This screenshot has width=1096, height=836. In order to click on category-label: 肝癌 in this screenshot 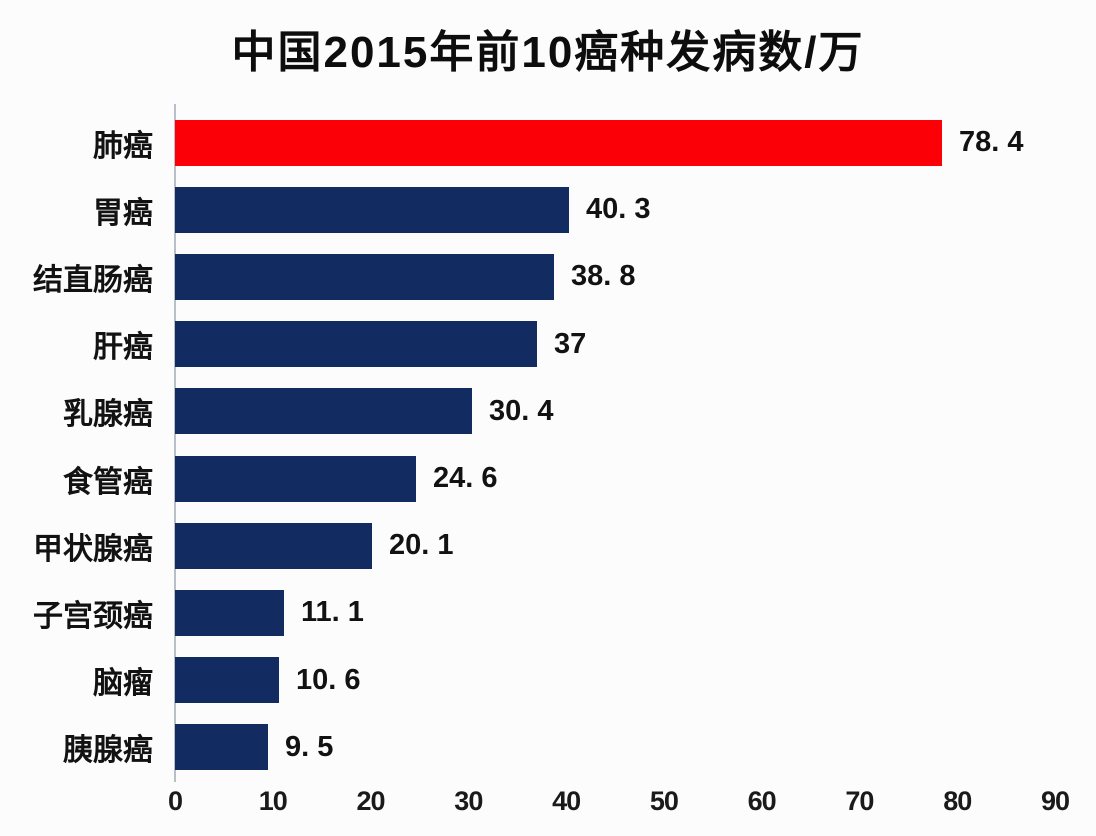, I will do `click(123, 348)`.